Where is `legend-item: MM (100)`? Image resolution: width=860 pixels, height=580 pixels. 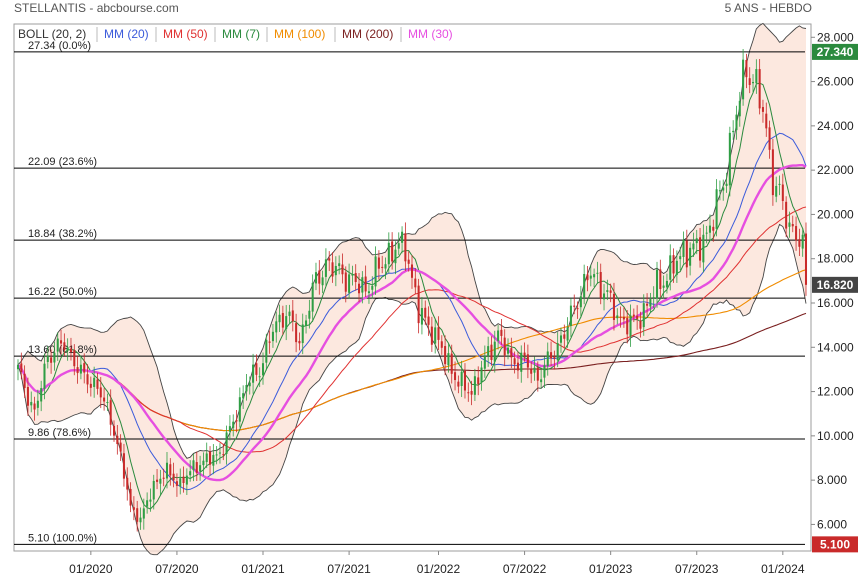 legend-item: MM (100) is located at coordinates (299, 34).